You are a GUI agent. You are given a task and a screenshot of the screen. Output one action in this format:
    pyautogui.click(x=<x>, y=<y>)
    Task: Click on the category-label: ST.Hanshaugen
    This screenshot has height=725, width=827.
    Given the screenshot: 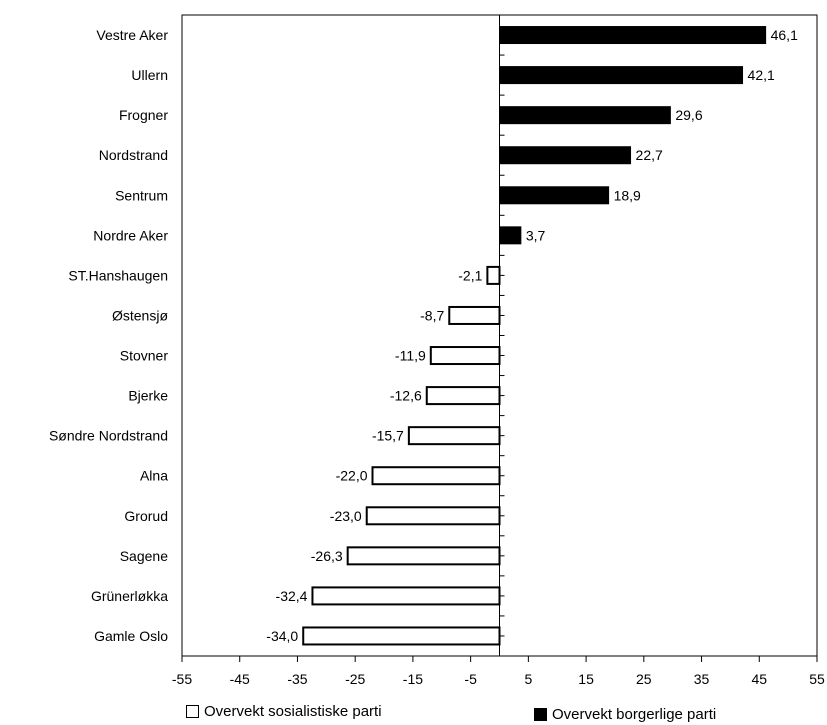 What is the action you would take?
    pyautogui.click(x=118, y=275)
    